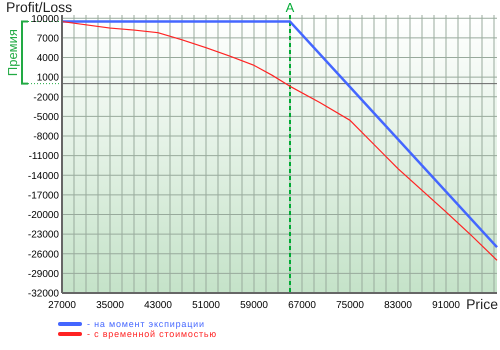 This screenshot has width=500, height=350. What do you see at coordinates (48, 38) in the screenshot?
I see `y-tick-label: 7000` at bounding box center [48, 38].